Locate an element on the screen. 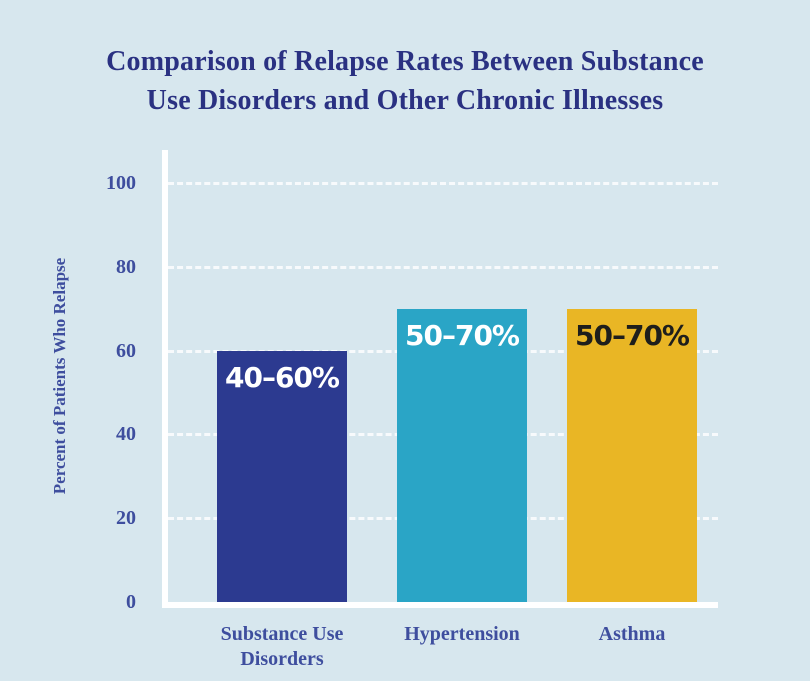 This screenshot has width=810, height=681. y-tick-label: 80 is located at coordinates (126, 266).